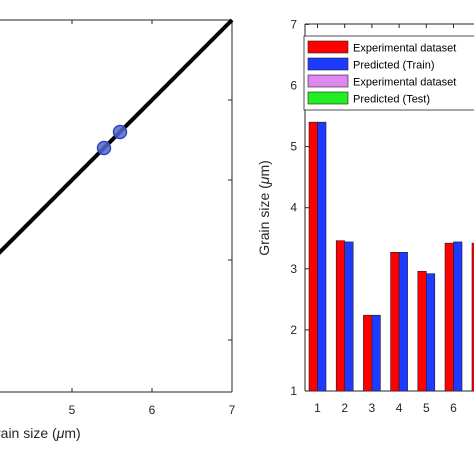 The height and width of the screenshot is (474, 474). I want to click on y-tick-label: 3, so click(293, 269).